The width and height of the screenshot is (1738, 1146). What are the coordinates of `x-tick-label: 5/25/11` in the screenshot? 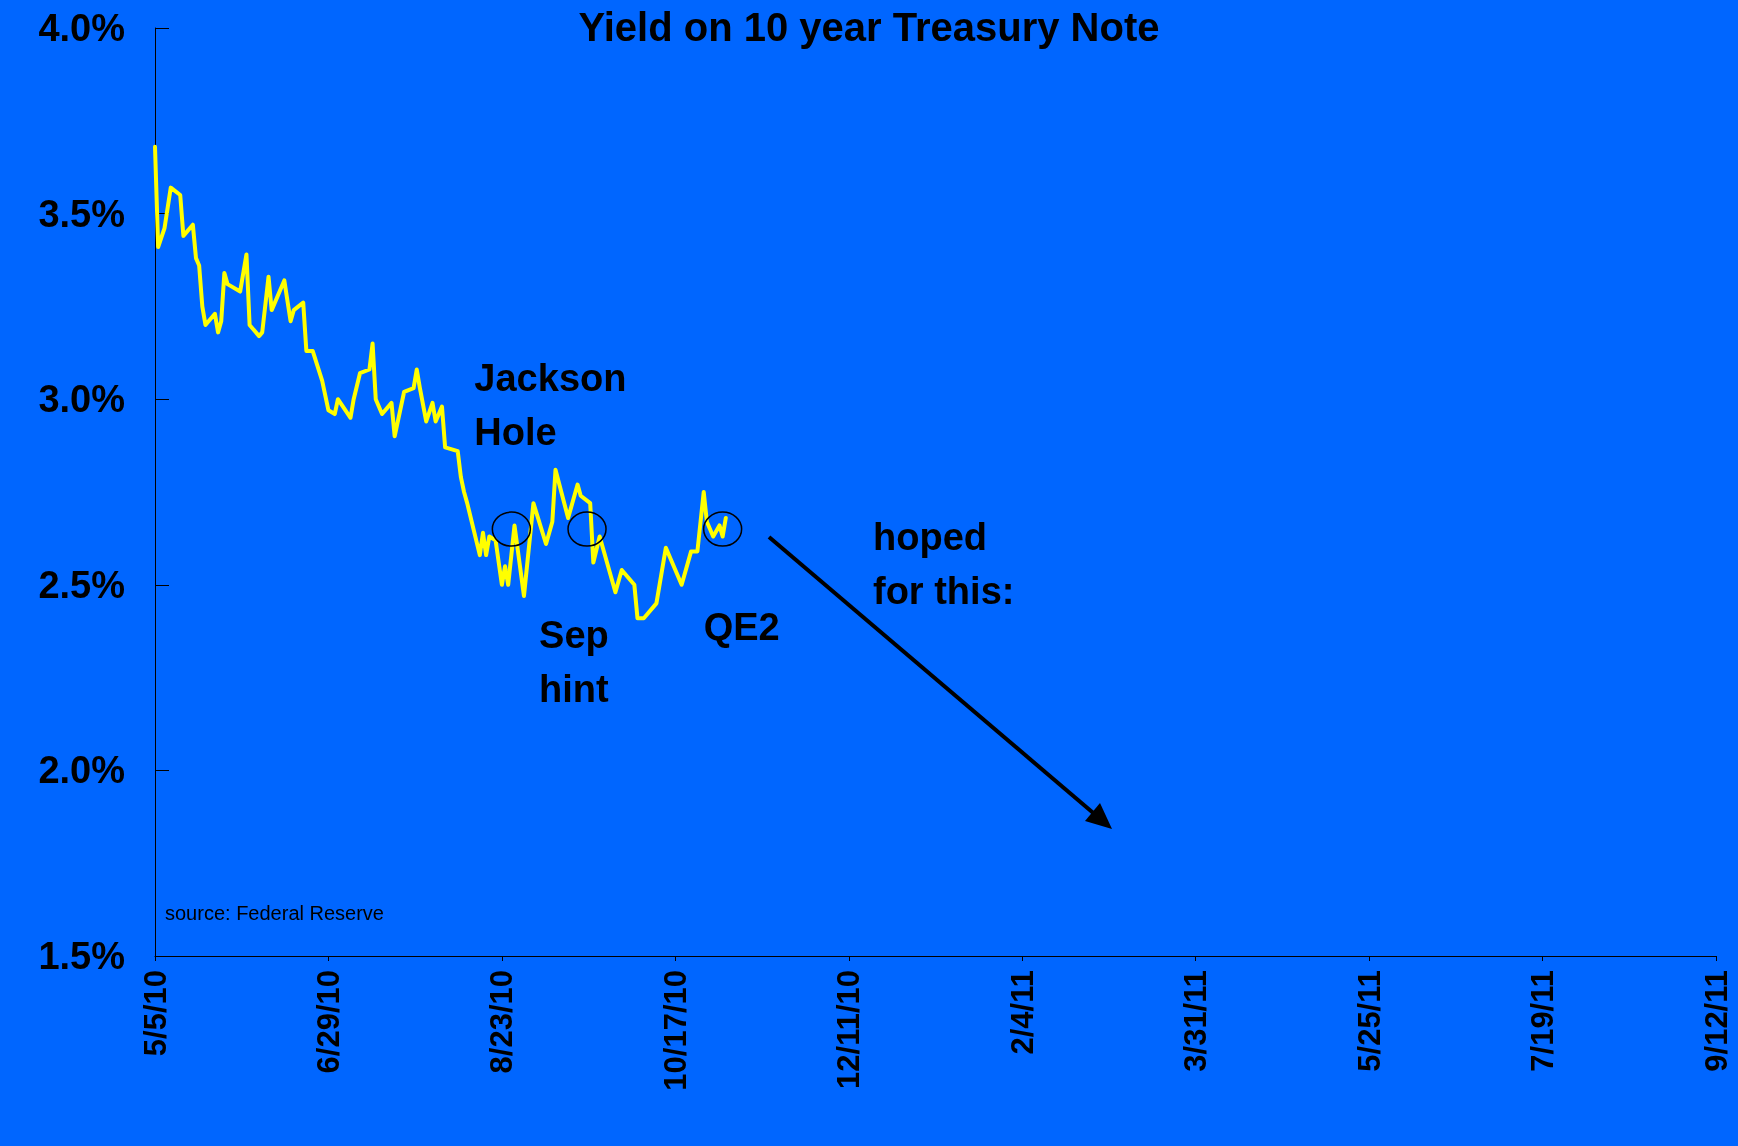 It's located at (1369, 1021).